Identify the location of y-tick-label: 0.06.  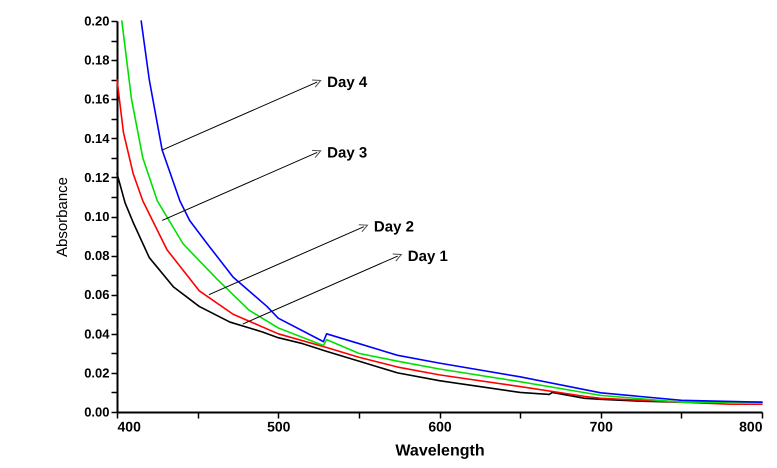
(97, 294).